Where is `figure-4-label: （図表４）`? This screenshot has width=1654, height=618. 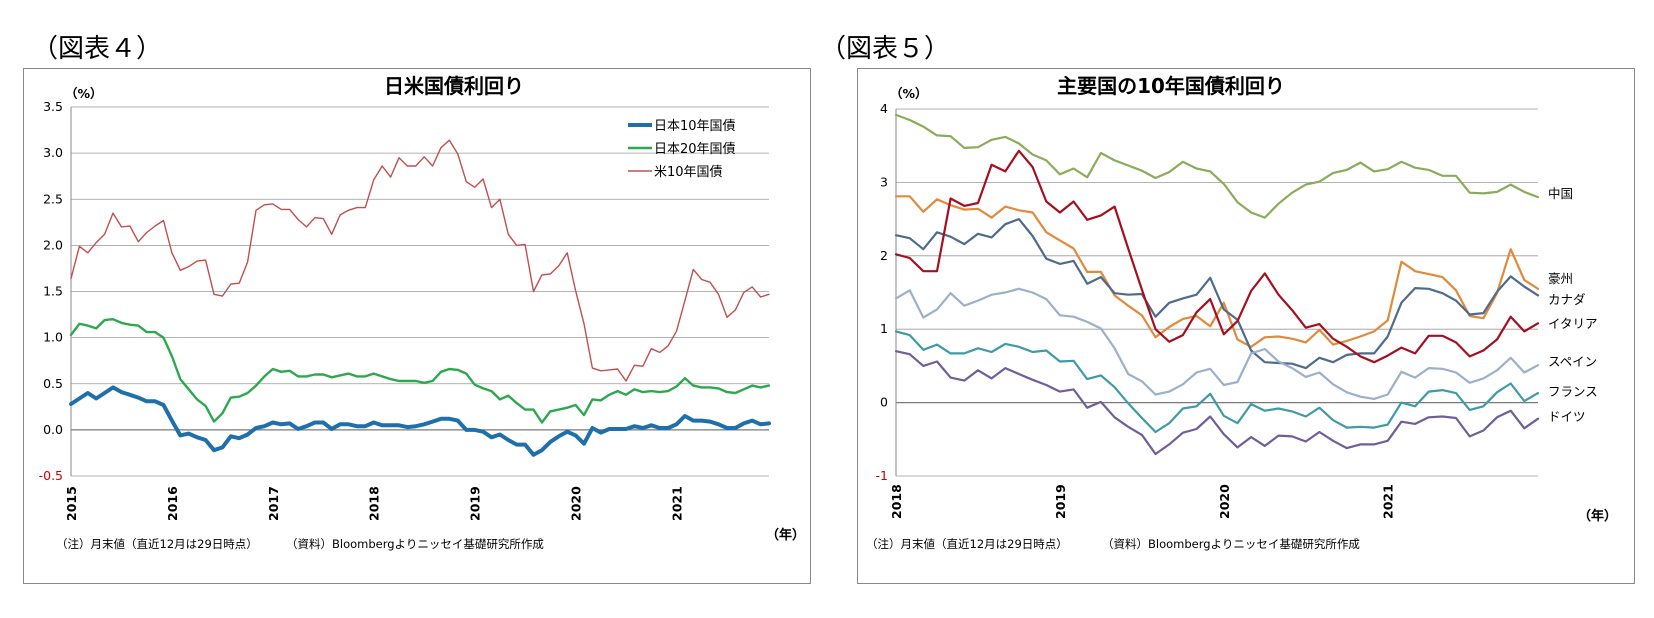 figure-4-label: （図表４） is located at coordinates (97, 49).